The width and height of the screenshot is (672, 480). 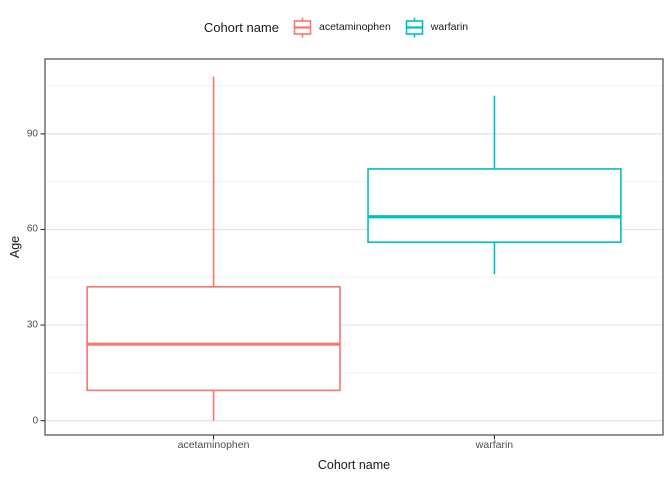 What do you see at coordinates (32, 134) in the screenshot?
I see `y-tick-label-90: 90` at bounding box center [32, 134].